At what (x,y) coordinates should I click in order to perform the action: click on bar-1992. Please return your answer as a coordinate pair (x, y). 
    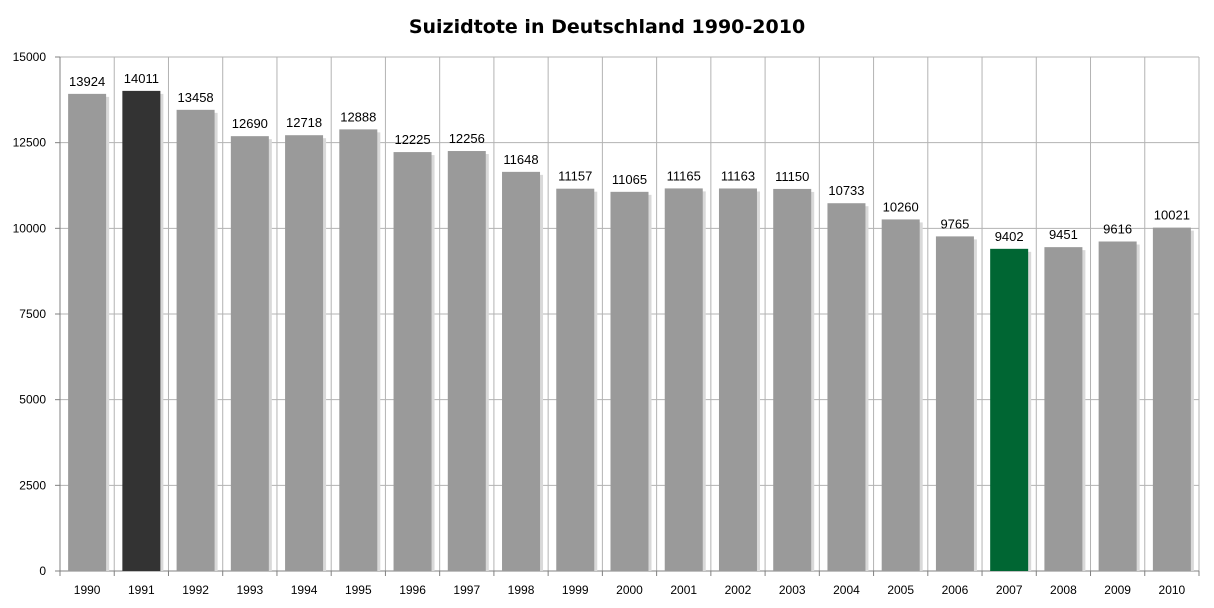
    Looking at the image, I should click on (195, 340).